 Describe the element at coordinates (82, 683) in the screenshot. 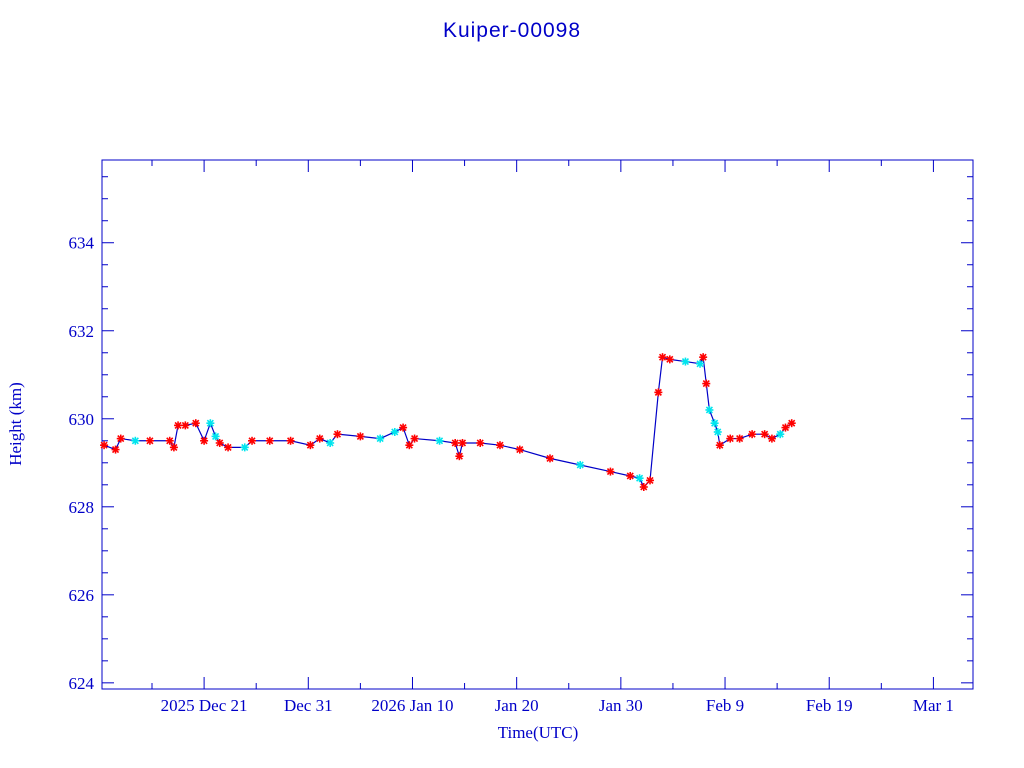

I see `y-tick-label: 624` at that location.